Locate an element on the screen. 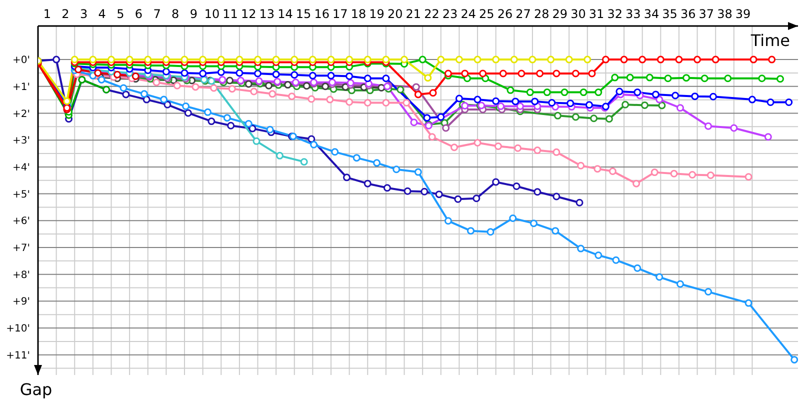 This screenshot has width=800, height=400. y-tick-label: +2' is located at coordinates (21, 114).